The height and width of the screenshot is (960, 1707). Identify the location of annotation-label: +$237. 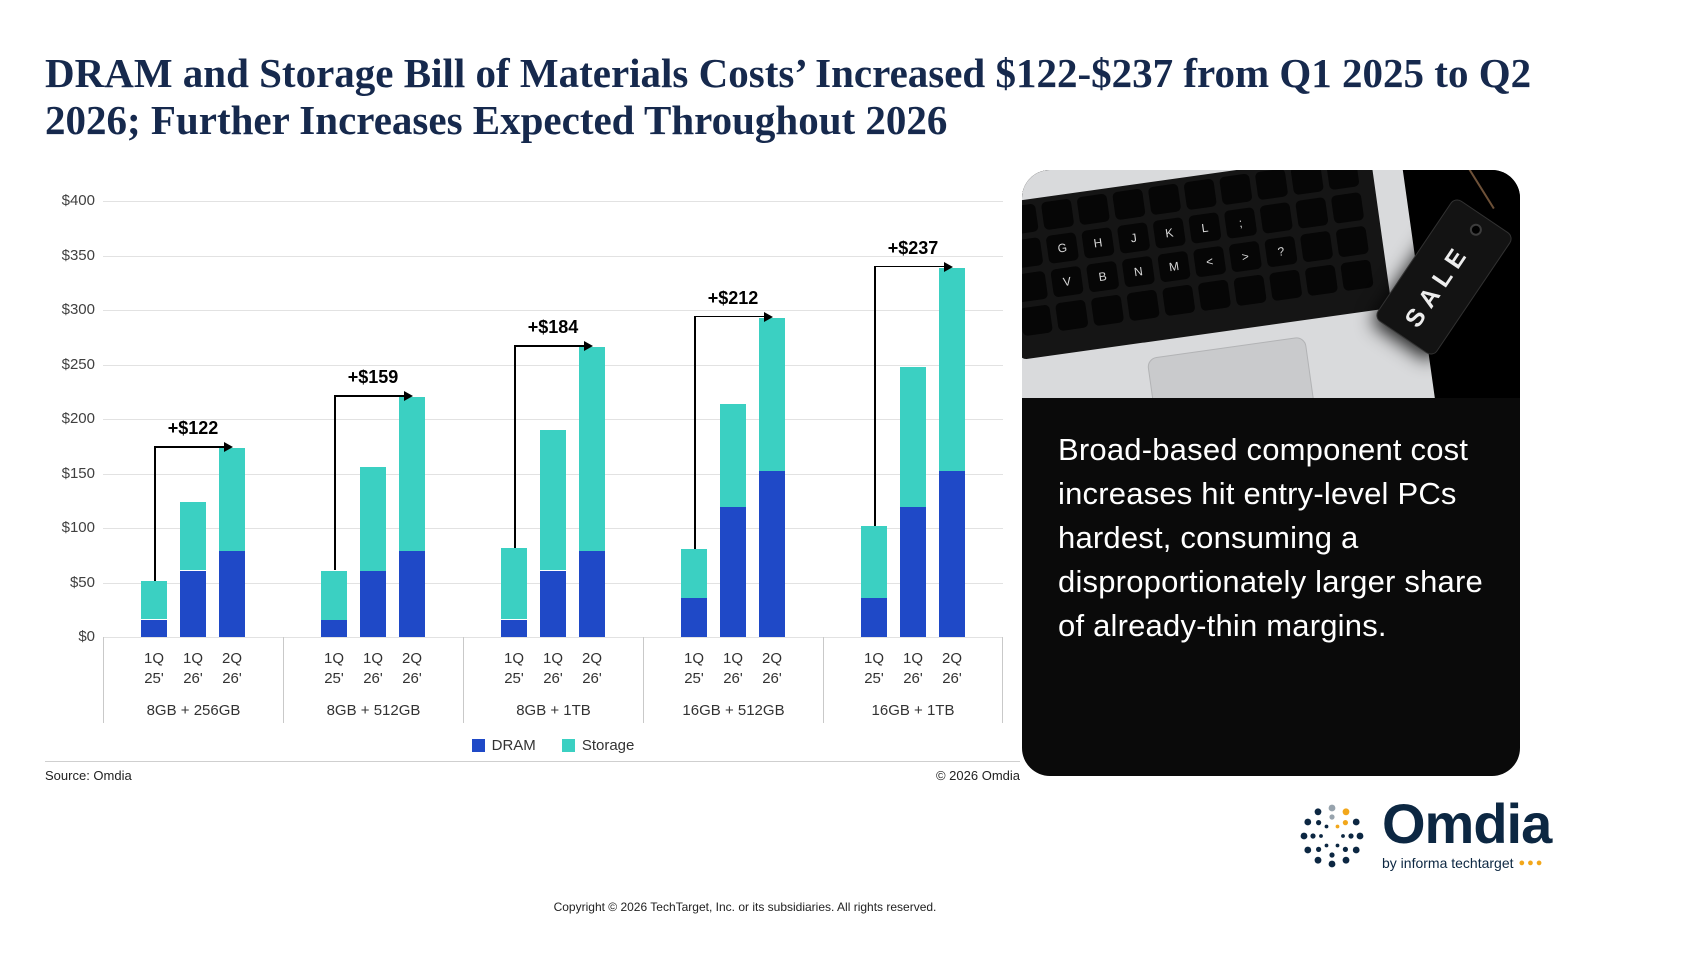
(913, 247).